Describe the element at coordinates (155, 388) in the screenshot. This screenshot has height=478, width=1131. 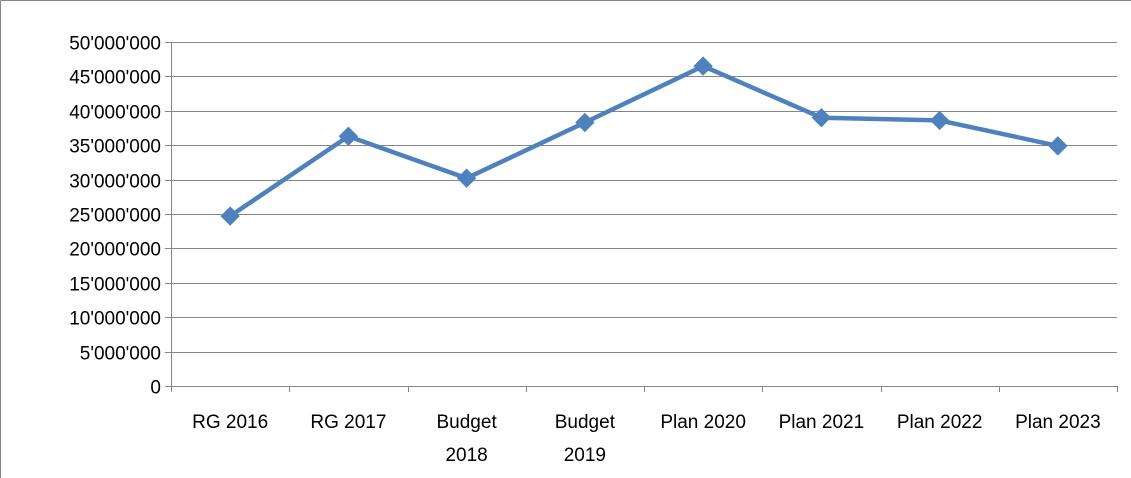
I see `y-tick-label: 0` at that location.